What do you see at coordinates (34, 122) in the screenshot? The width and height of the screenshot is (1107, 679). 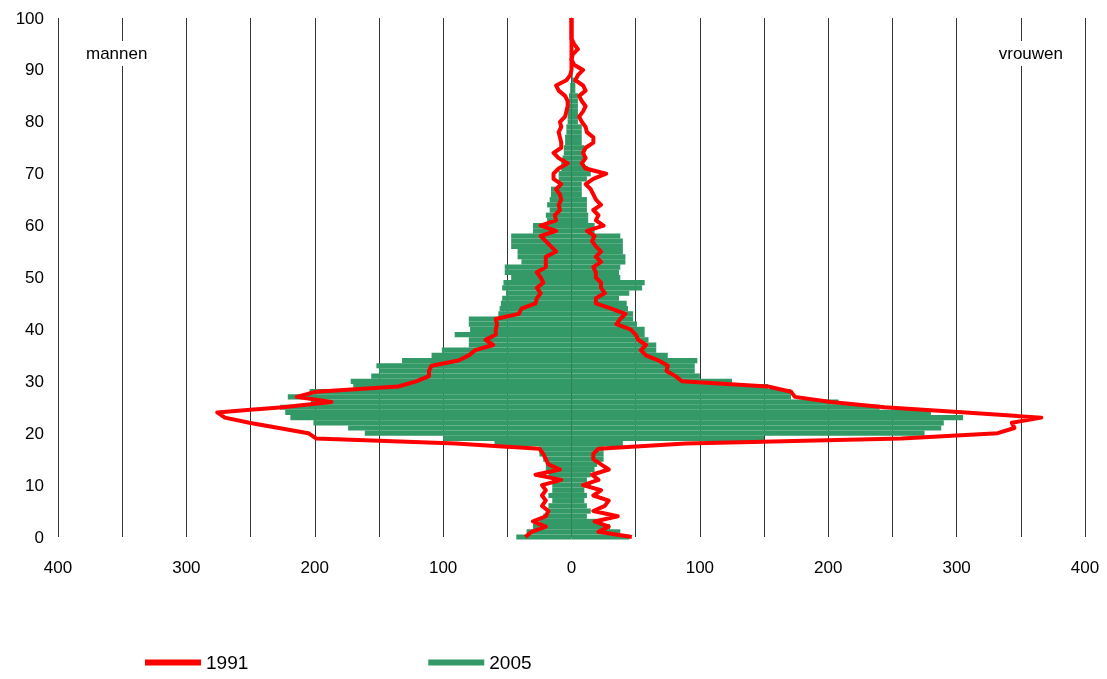 I see `y-tick-label: 80` at bounding box center [34, 122].